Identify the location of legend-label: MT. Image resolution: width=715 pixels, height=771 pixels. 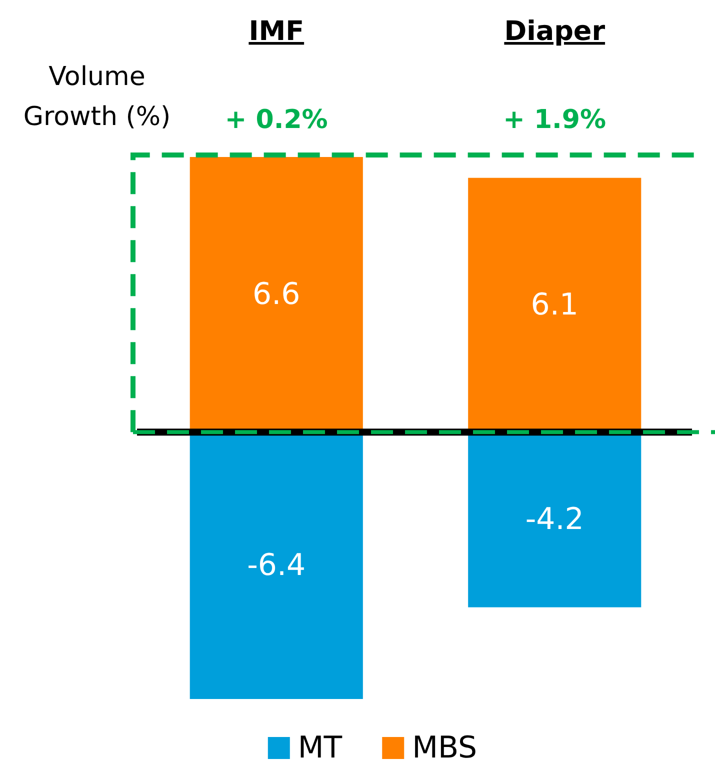
(320, 748).